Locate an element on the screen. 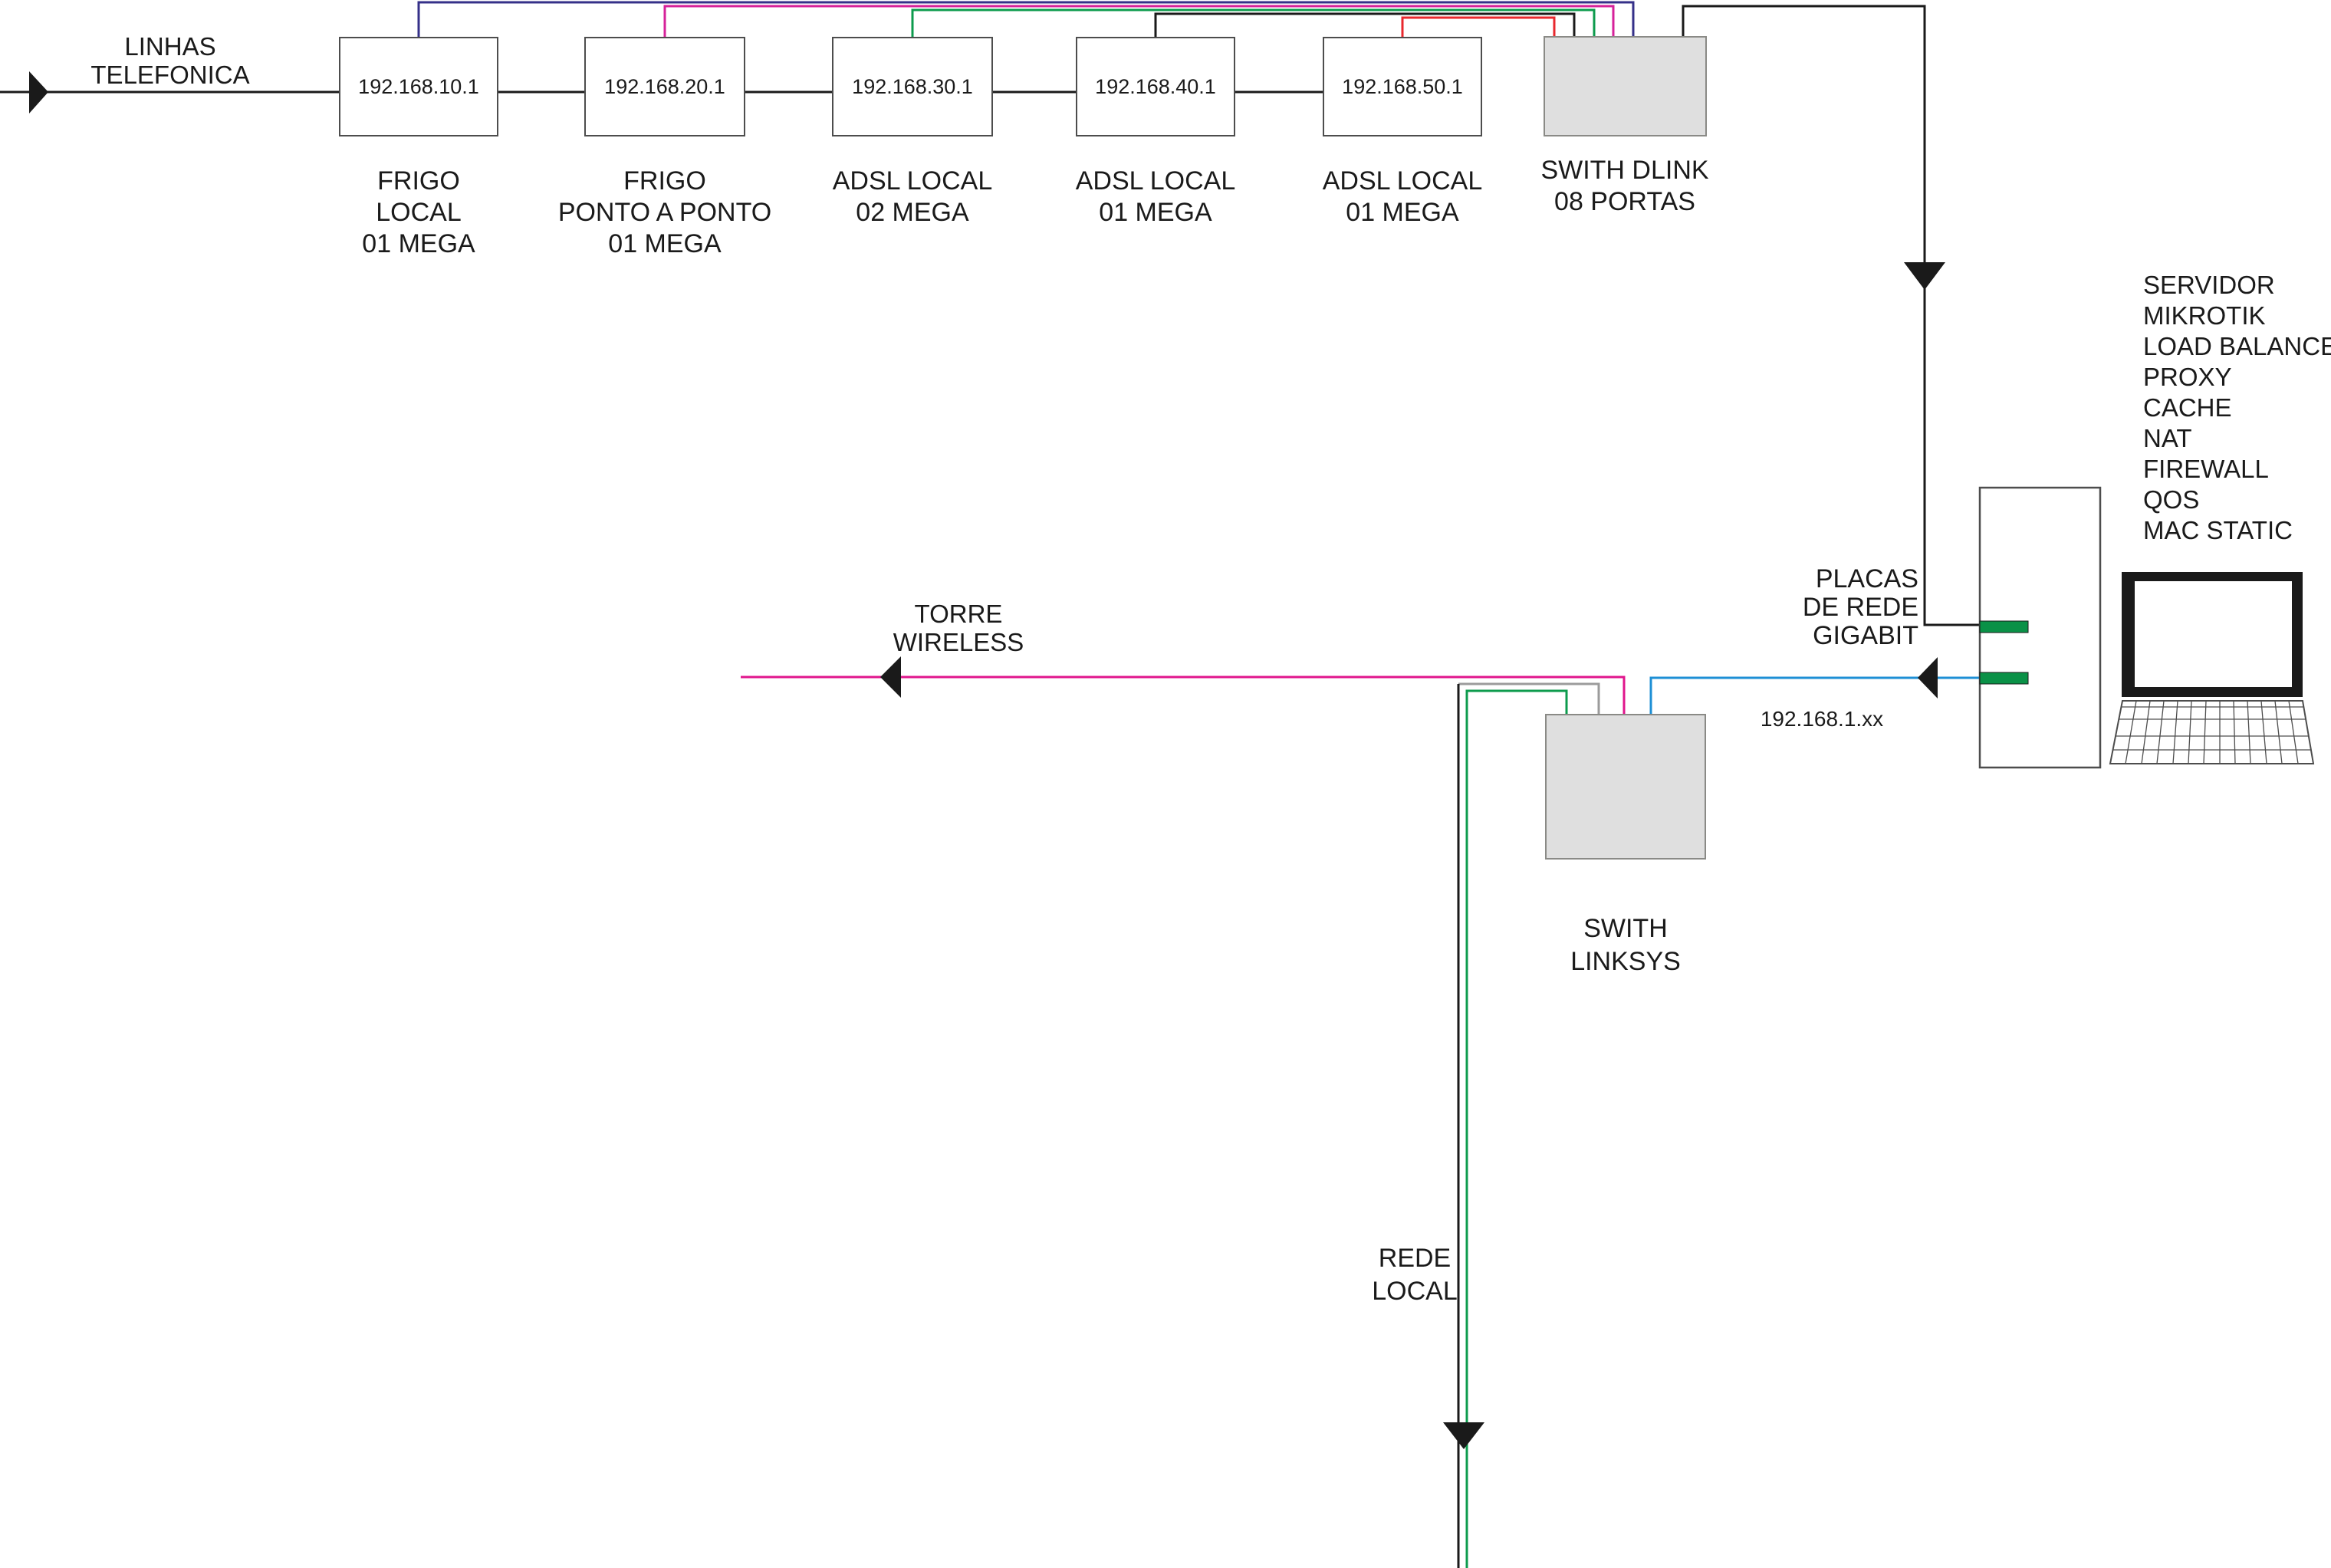  wire-linksys-to-wireless-tower is located at coordinates (1184, 695).